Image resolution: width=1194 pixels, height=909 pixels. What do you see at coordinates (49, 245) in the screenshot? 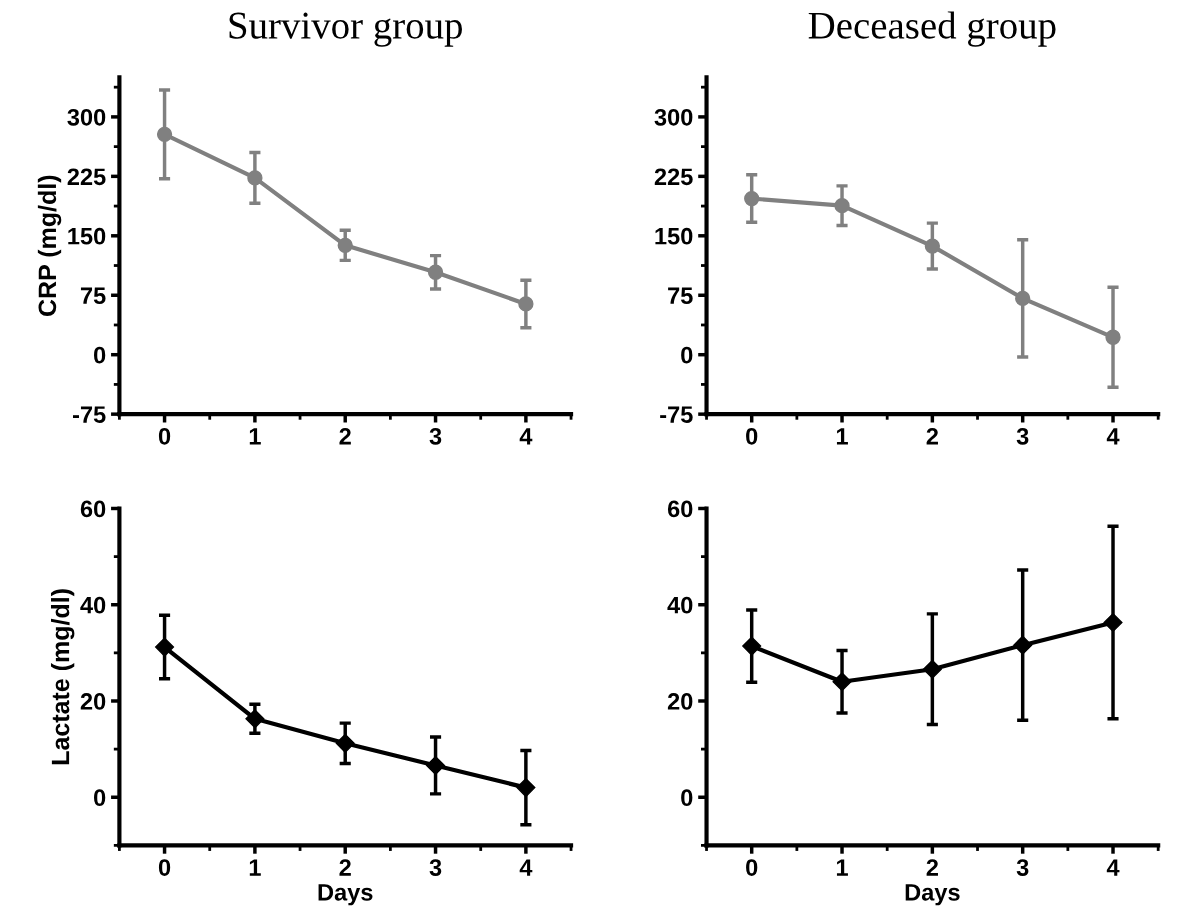
I see `y-axis-title: CRP (mg/dl)` at bounding box center [49, 245].